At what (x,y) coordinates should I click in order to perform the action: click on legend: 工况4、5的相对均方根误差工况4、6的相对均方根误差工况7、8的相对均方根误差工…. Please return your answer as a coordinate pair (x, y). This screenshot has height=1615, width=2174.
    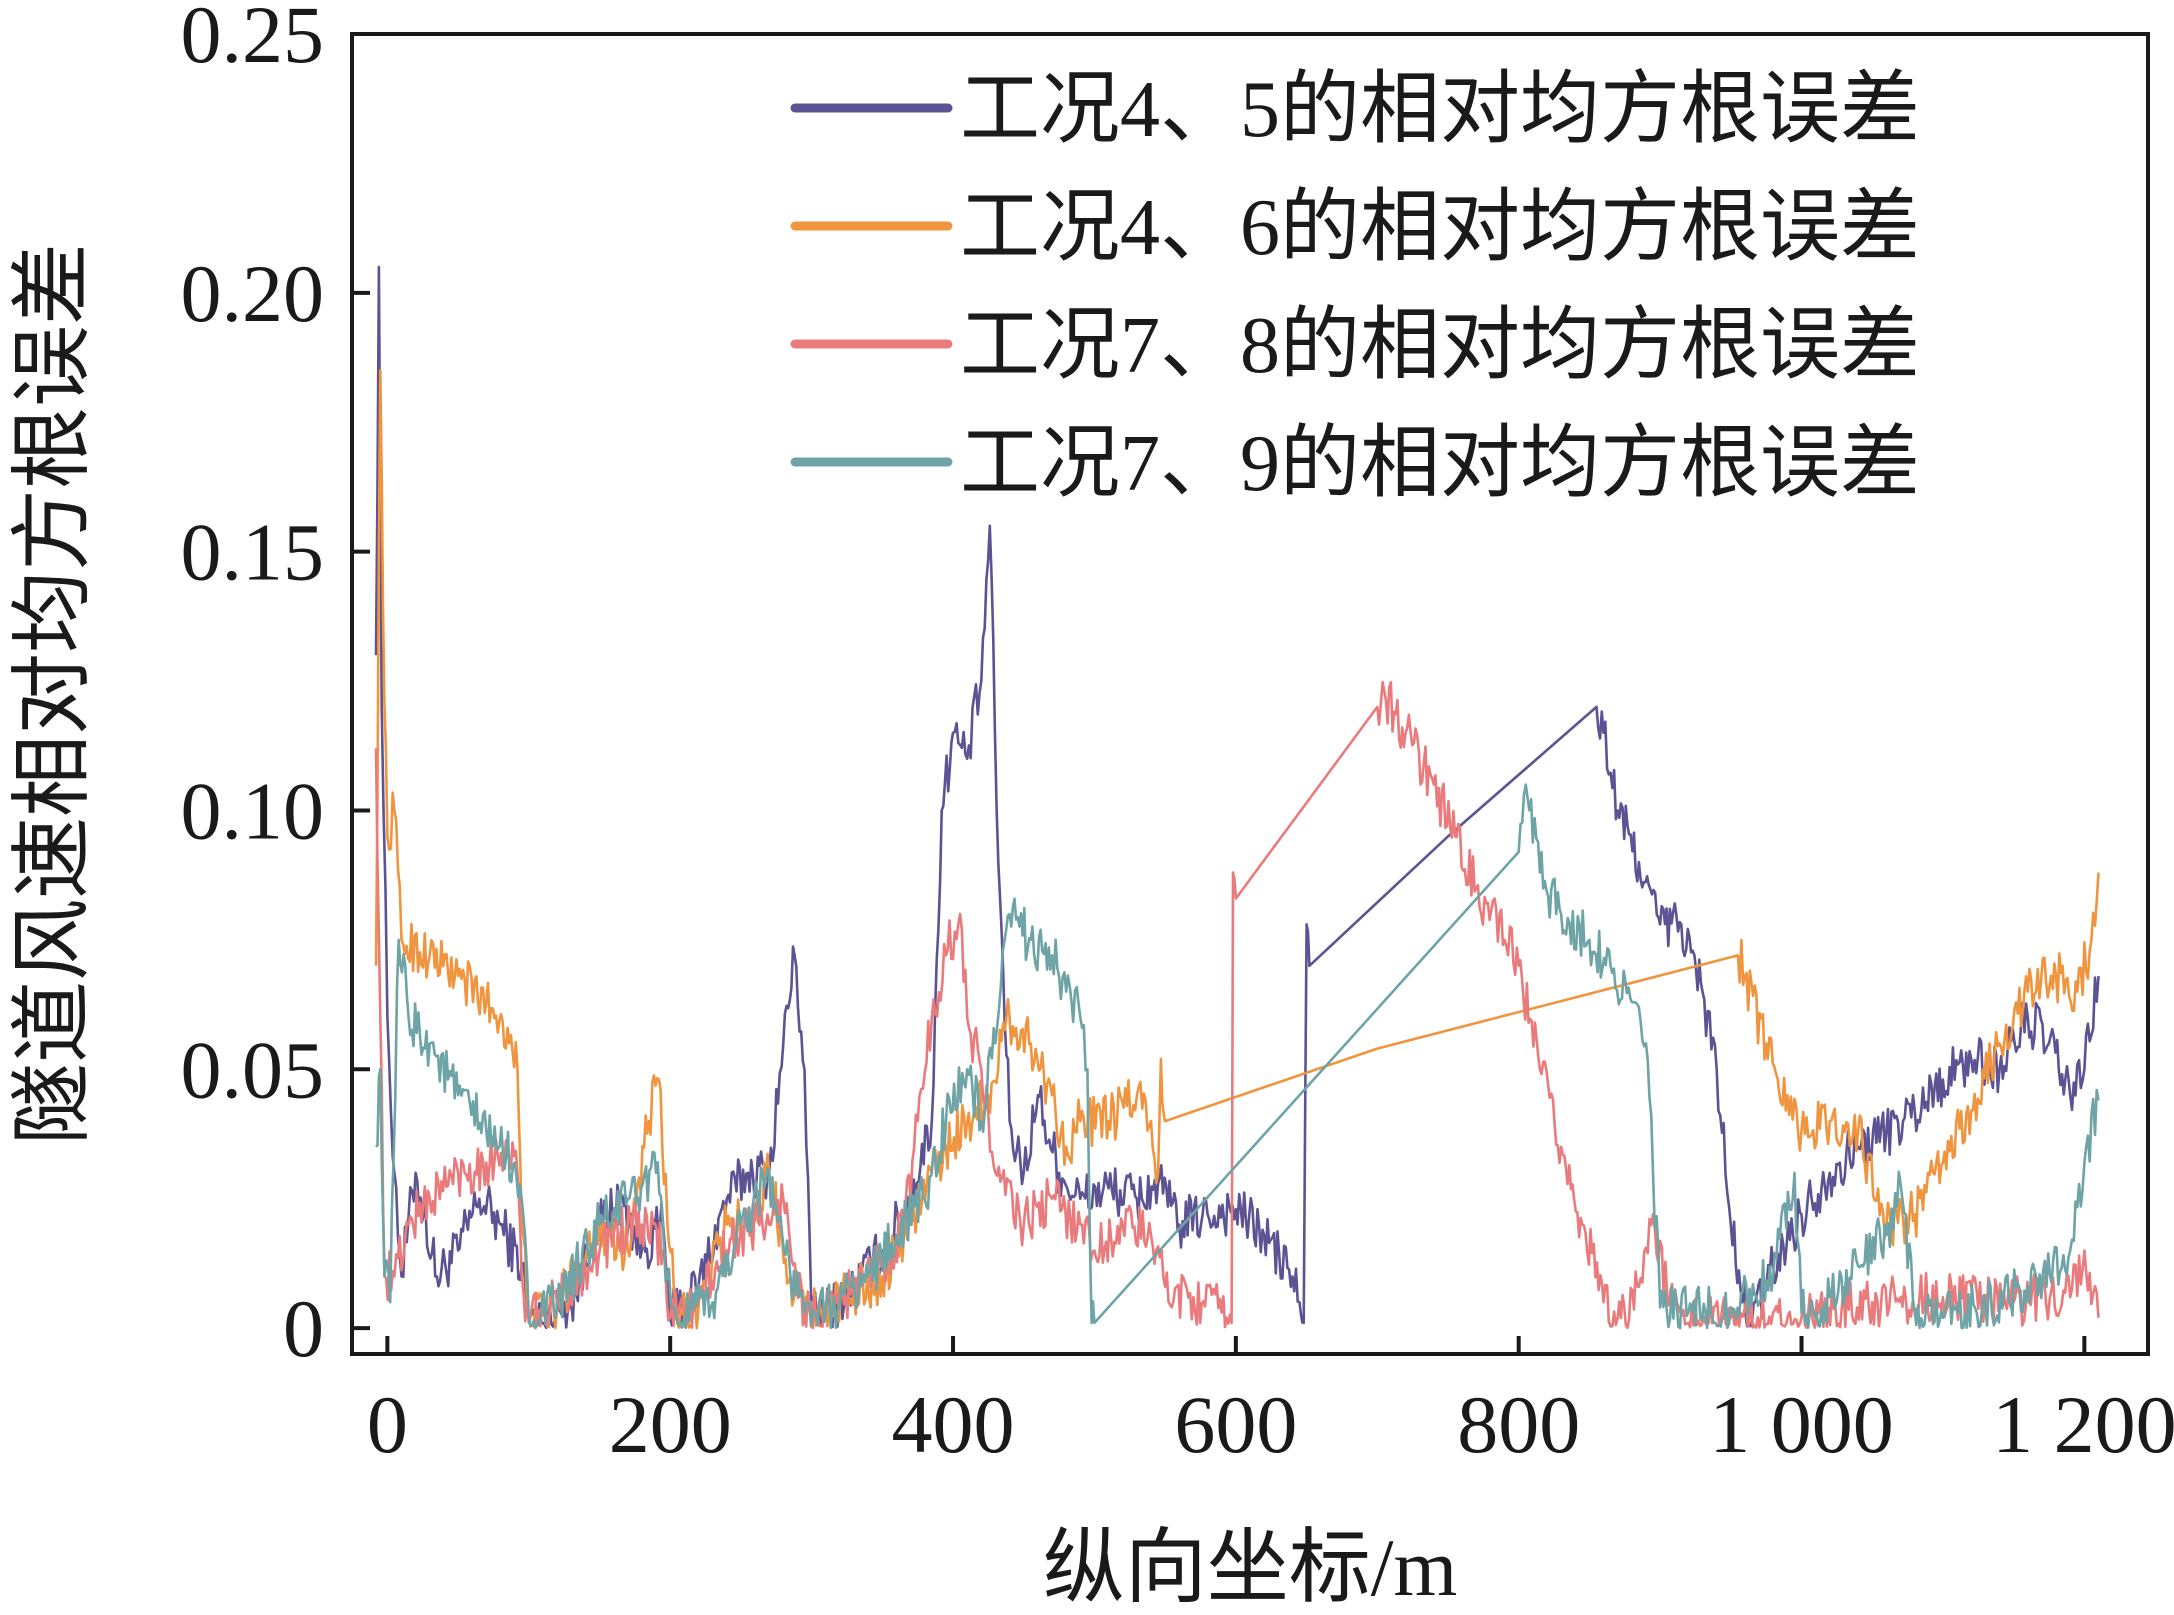
    Looking at the image, I should click on (1355, 287).